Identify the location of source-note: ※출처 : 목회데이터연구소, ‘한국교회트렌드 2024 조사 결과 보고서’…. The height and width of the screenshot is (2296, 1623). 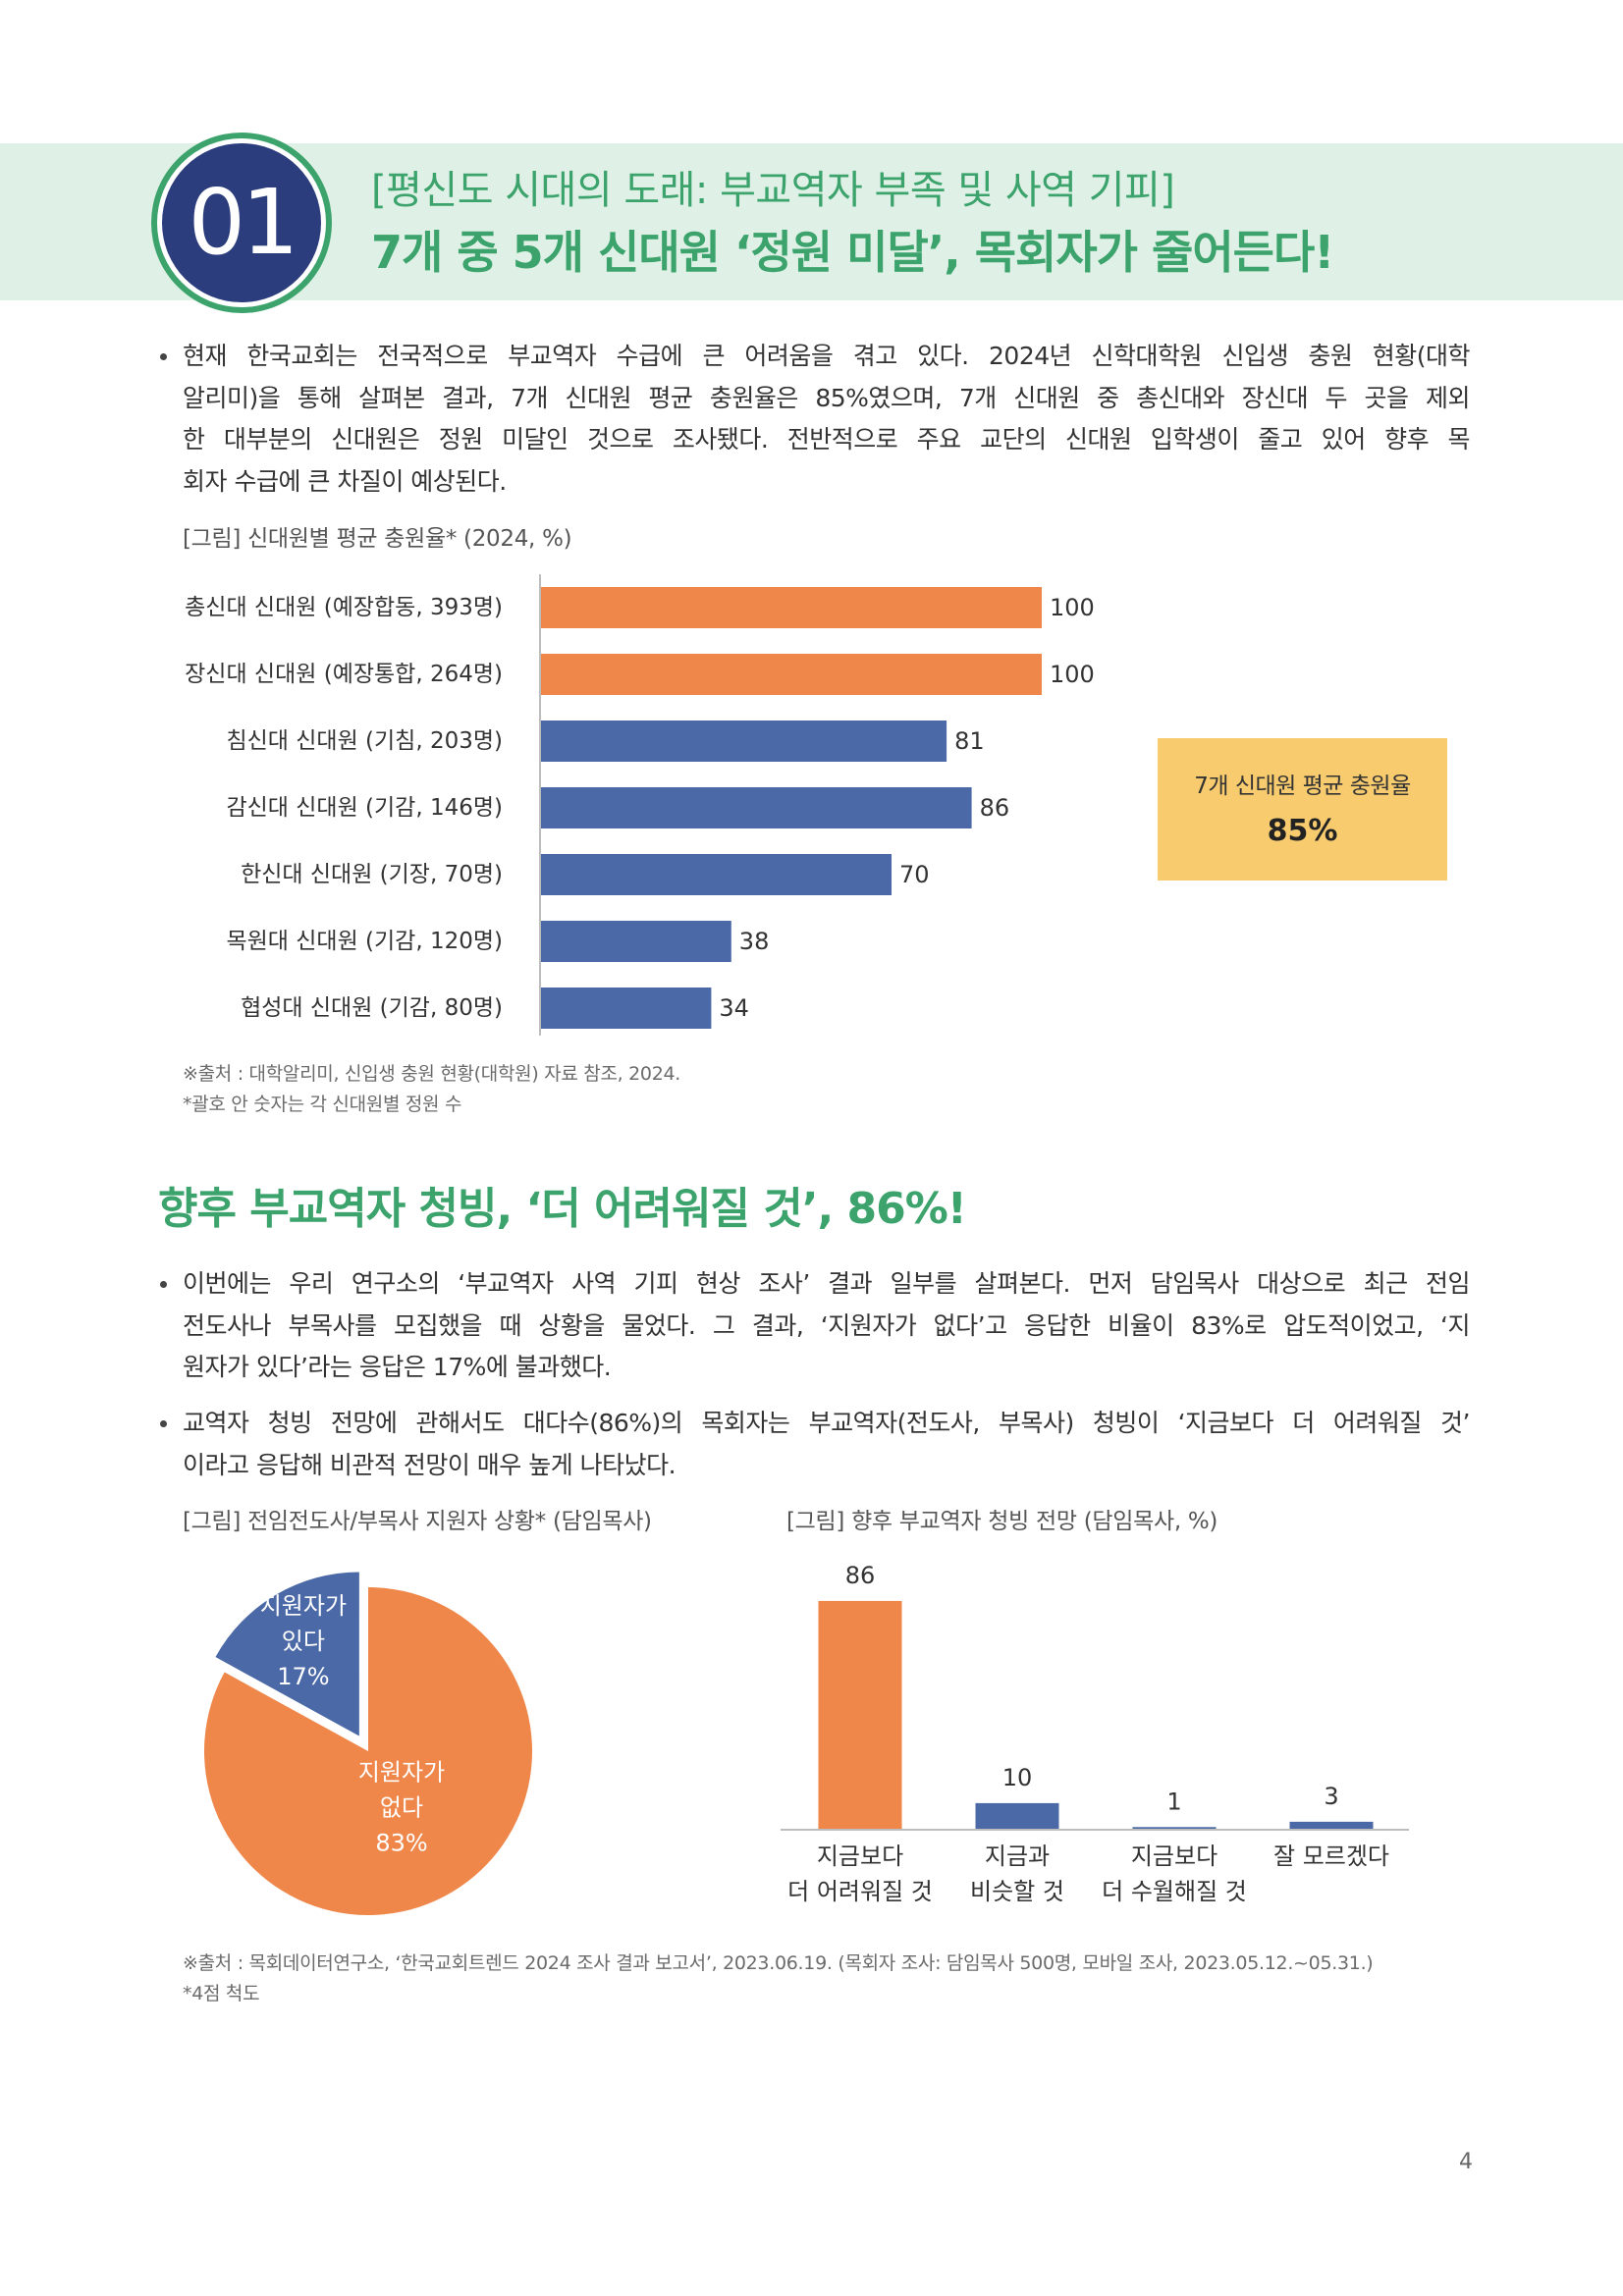
(778, 1963).